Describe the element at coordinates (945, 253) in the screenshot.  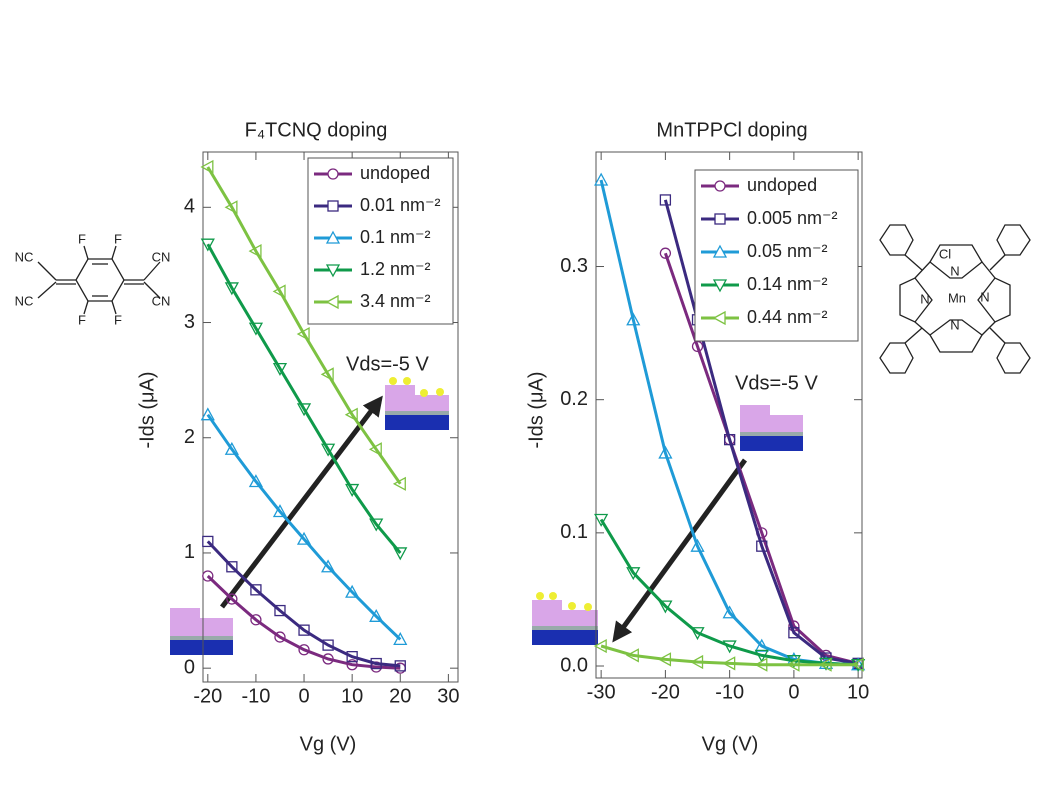
I see `atom-label: Cl` at that location.